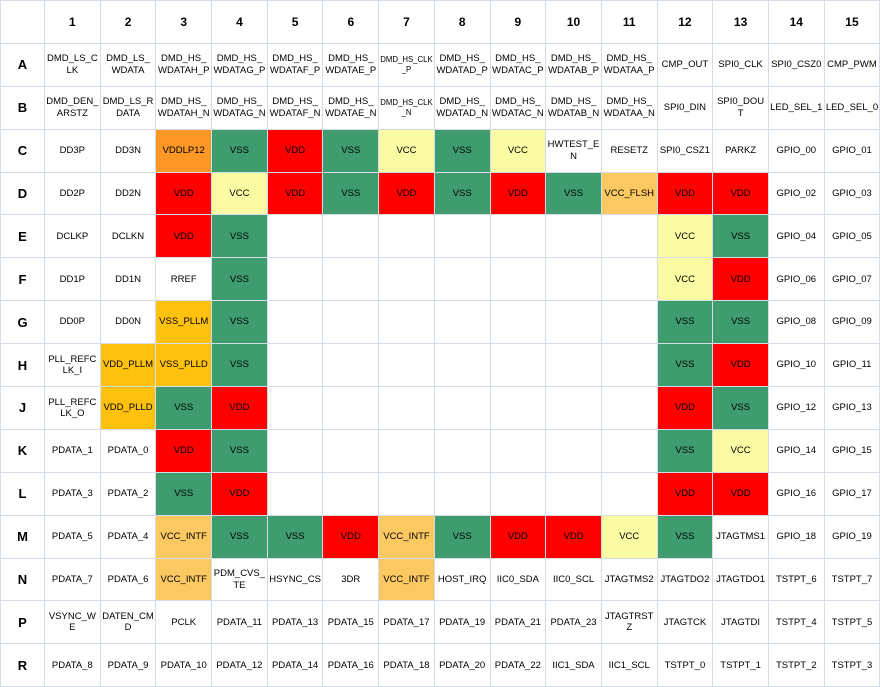 Image resolution: width=880 pixels, height=687 pixels. I want to click on pin-cell-D15: GPIO_03, so click(851, 193).